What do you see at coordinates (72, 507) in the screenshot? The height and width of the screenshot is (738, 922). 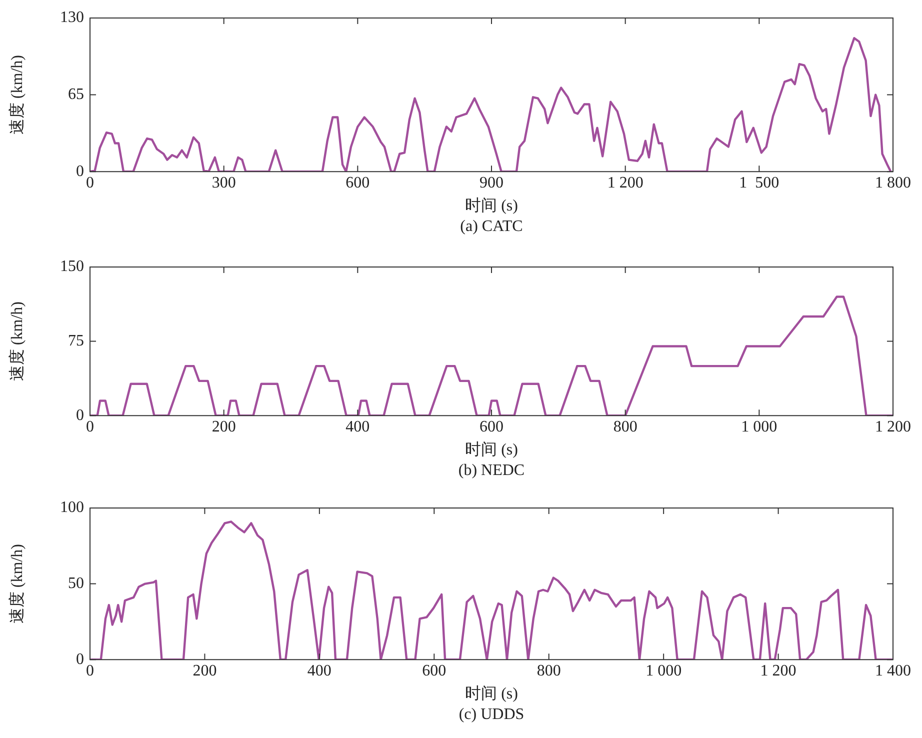 I see `y-tick-label: 100` at bounding box center [72, 507].